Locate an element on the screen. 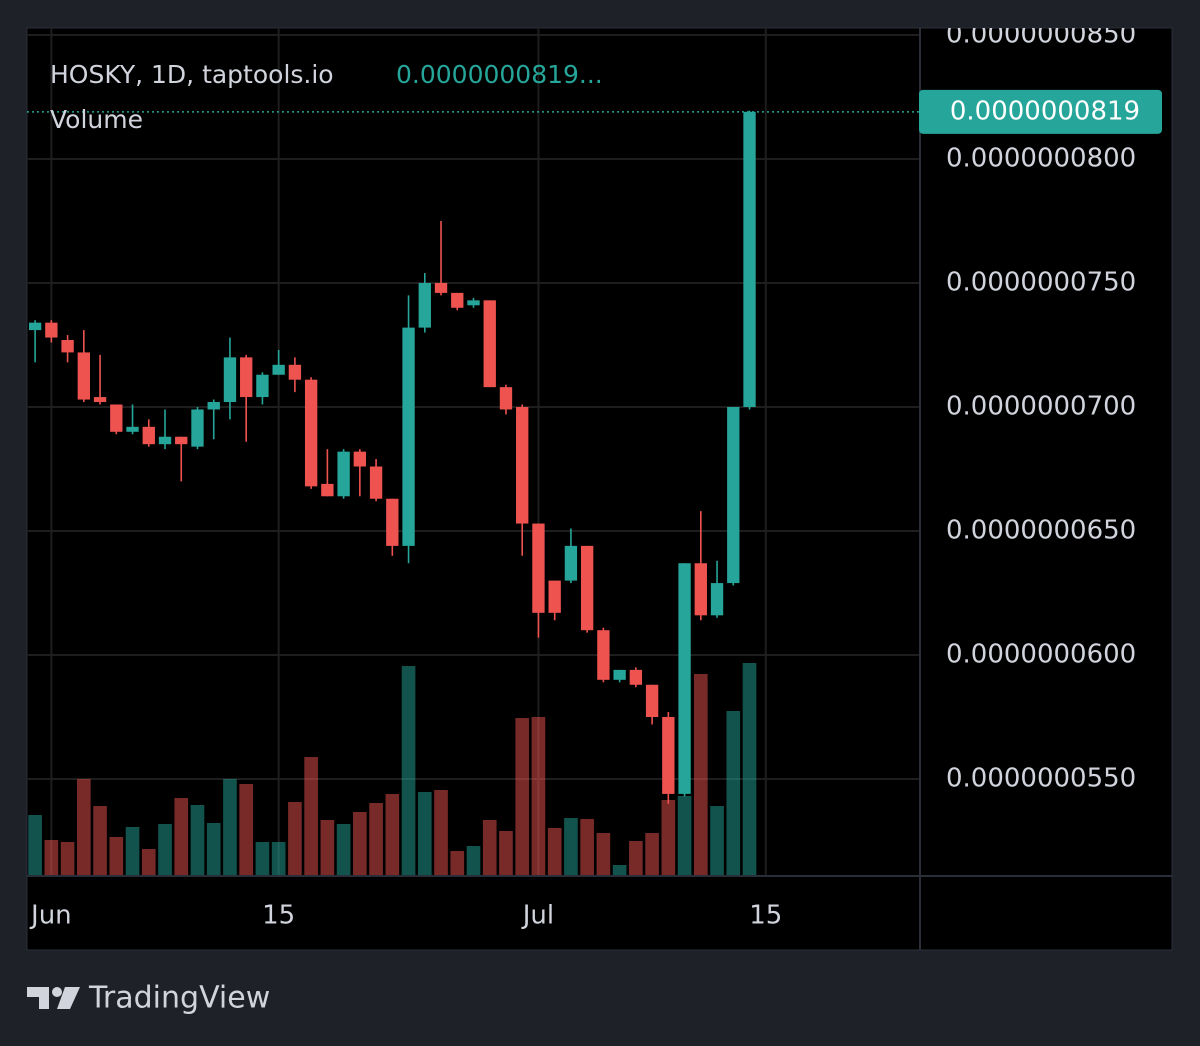 This screenshot has width=1200, height=1046. last-price-box is located at coordinates (1040, 111).